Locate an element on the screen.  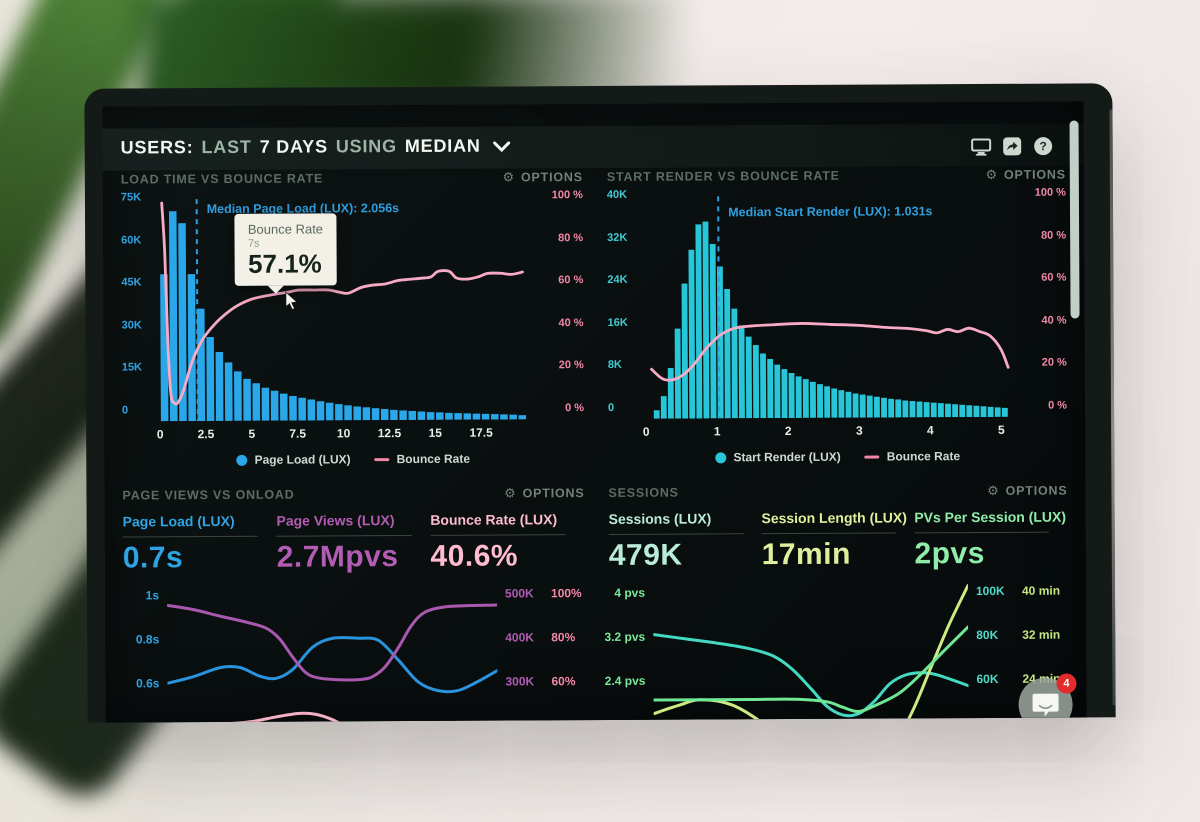
axis-tick-label: 60K is located at coordinates (140, 240).